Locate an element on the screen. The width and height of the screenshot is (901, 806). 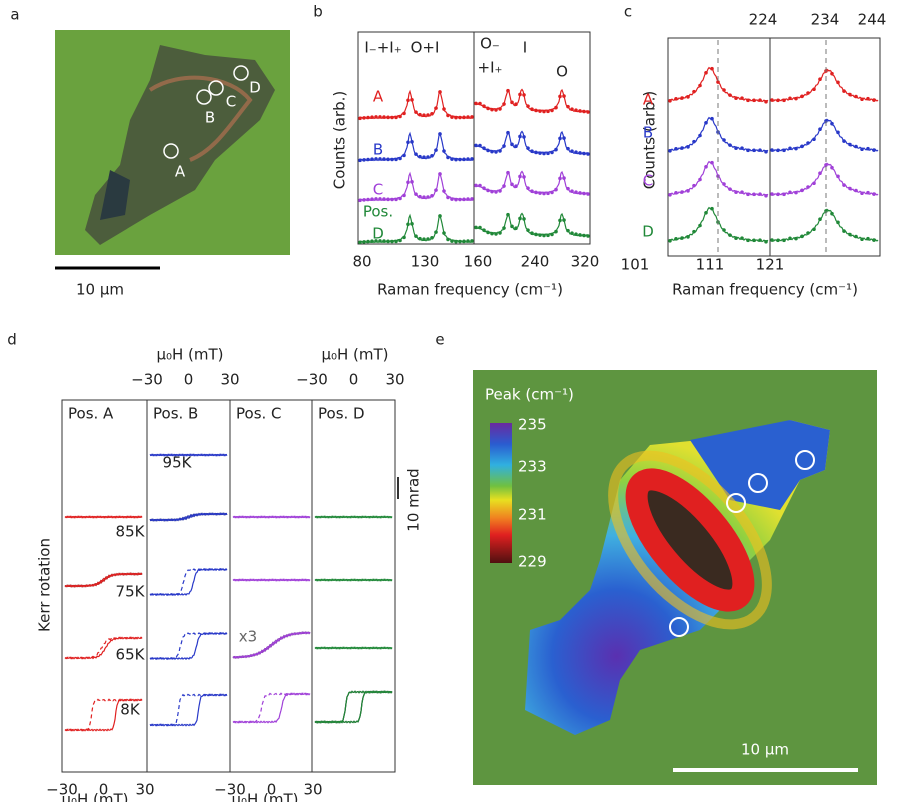
x-tick-label: 101 is located at coordinates (635, 265).